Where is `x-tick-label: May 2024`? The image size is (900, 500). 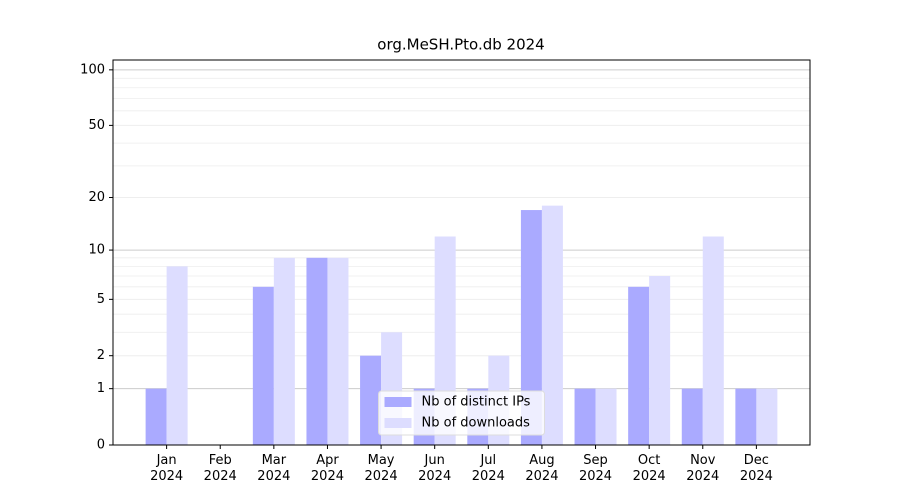
x-tick-label: May 2024 is located at coordinates (381, 468).